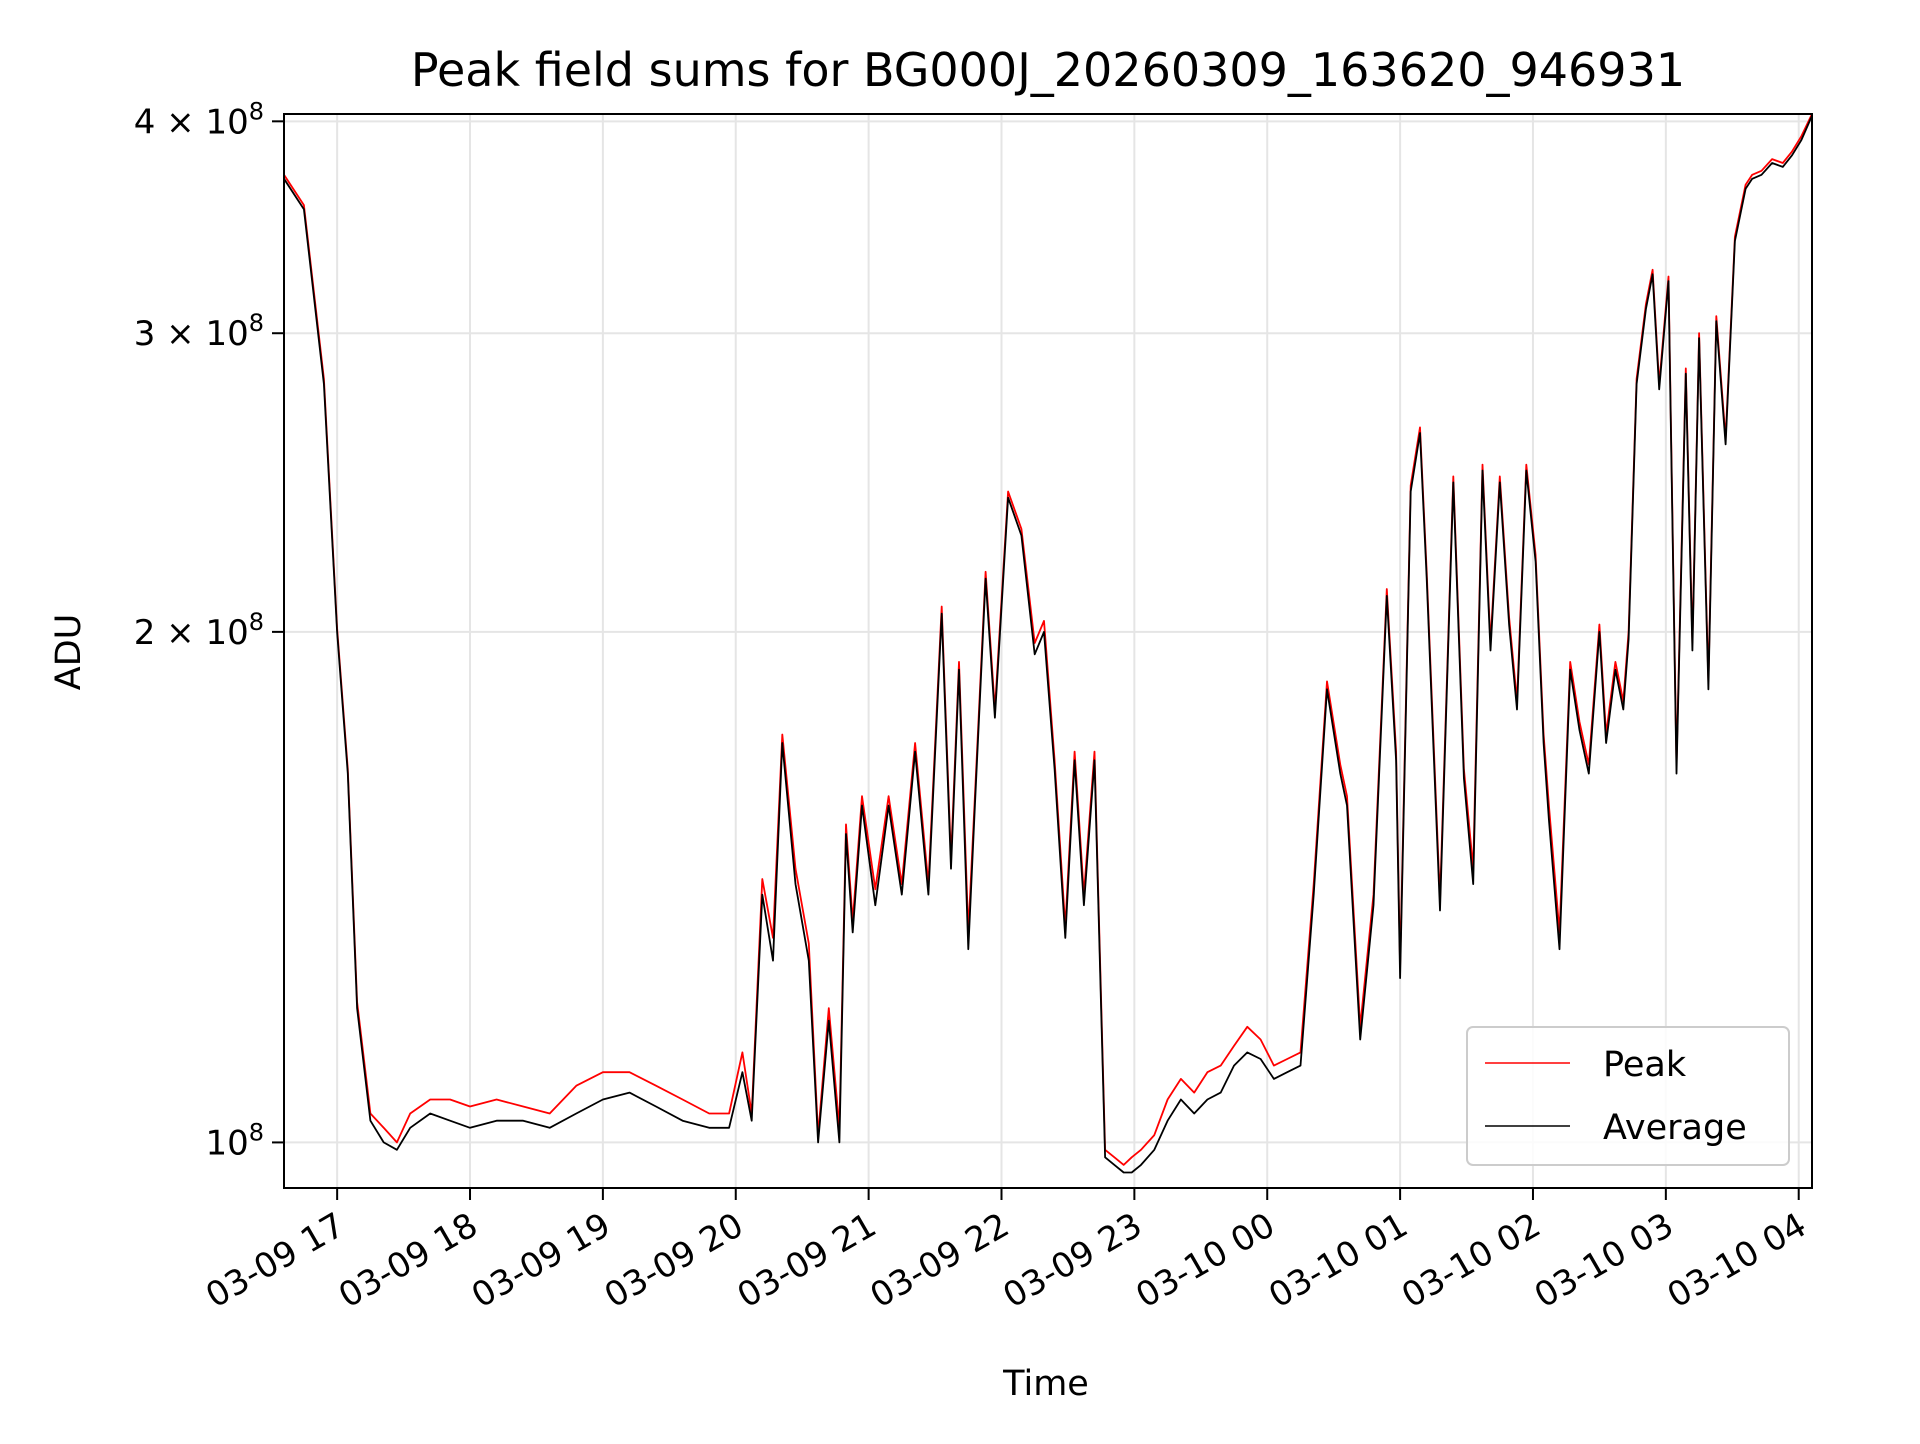  I want to click on x-axis-label: Time, so click(1045, 1384).